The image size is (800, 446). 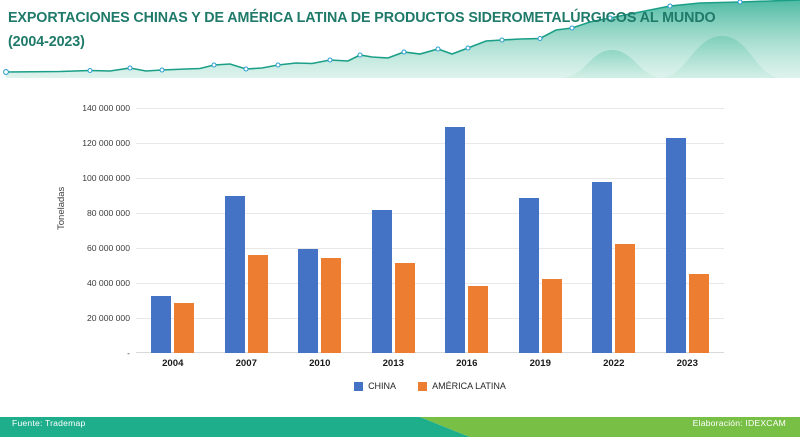 What do you see at coordinates (46, 42) in the screenshot?
I see `page-title-line2: (2004-2023)` at bounding box center [46, 42].